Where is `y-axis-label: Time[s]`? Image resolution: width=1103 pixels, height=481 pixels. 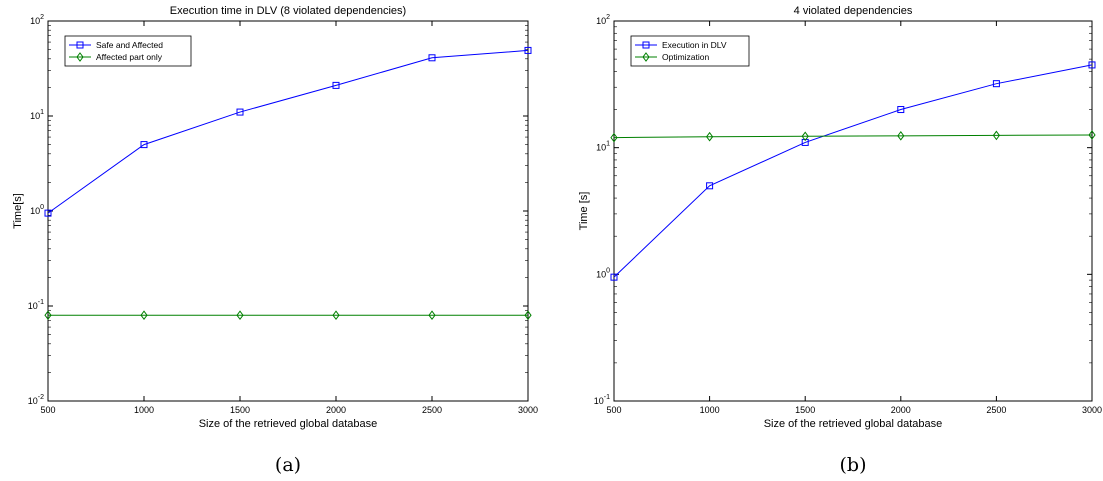 y-axis-label: Time[s] is located at coordinates (18, 211).